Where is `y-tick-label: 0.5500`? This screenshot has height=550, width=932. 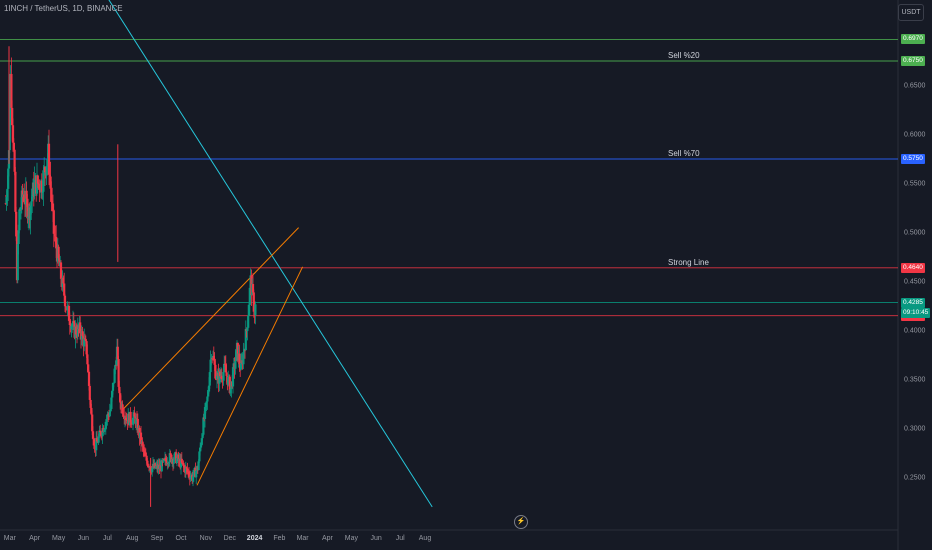
y-tick-label: 0.5500 is located at coordinates (915, 183).